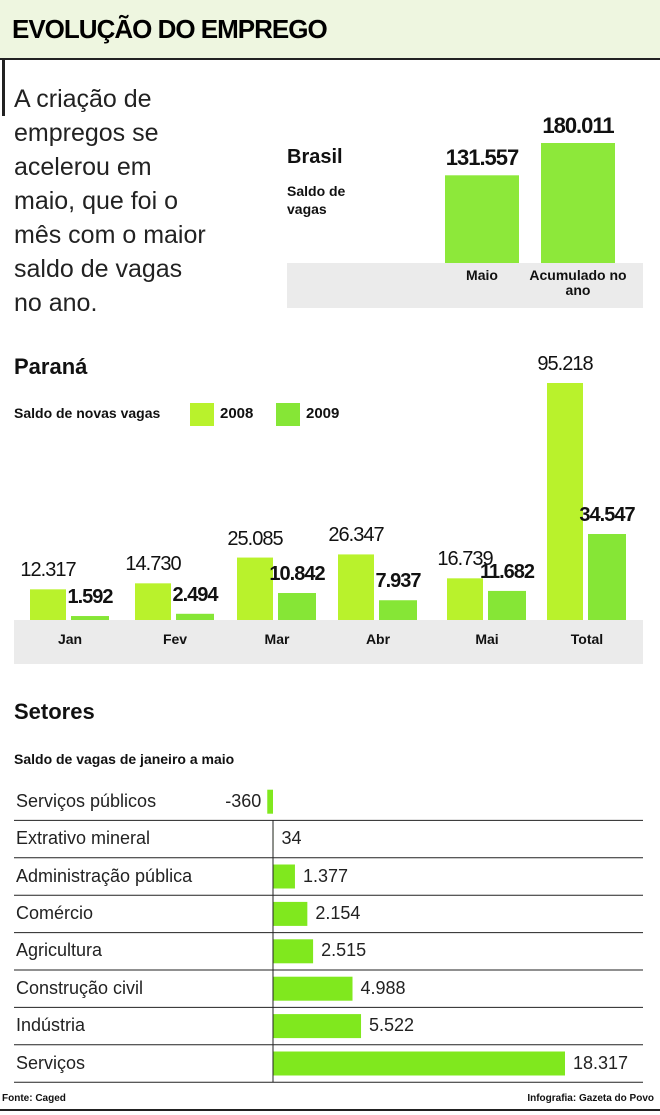  I want to click on category-label: Administração pública, so click(104, 875).